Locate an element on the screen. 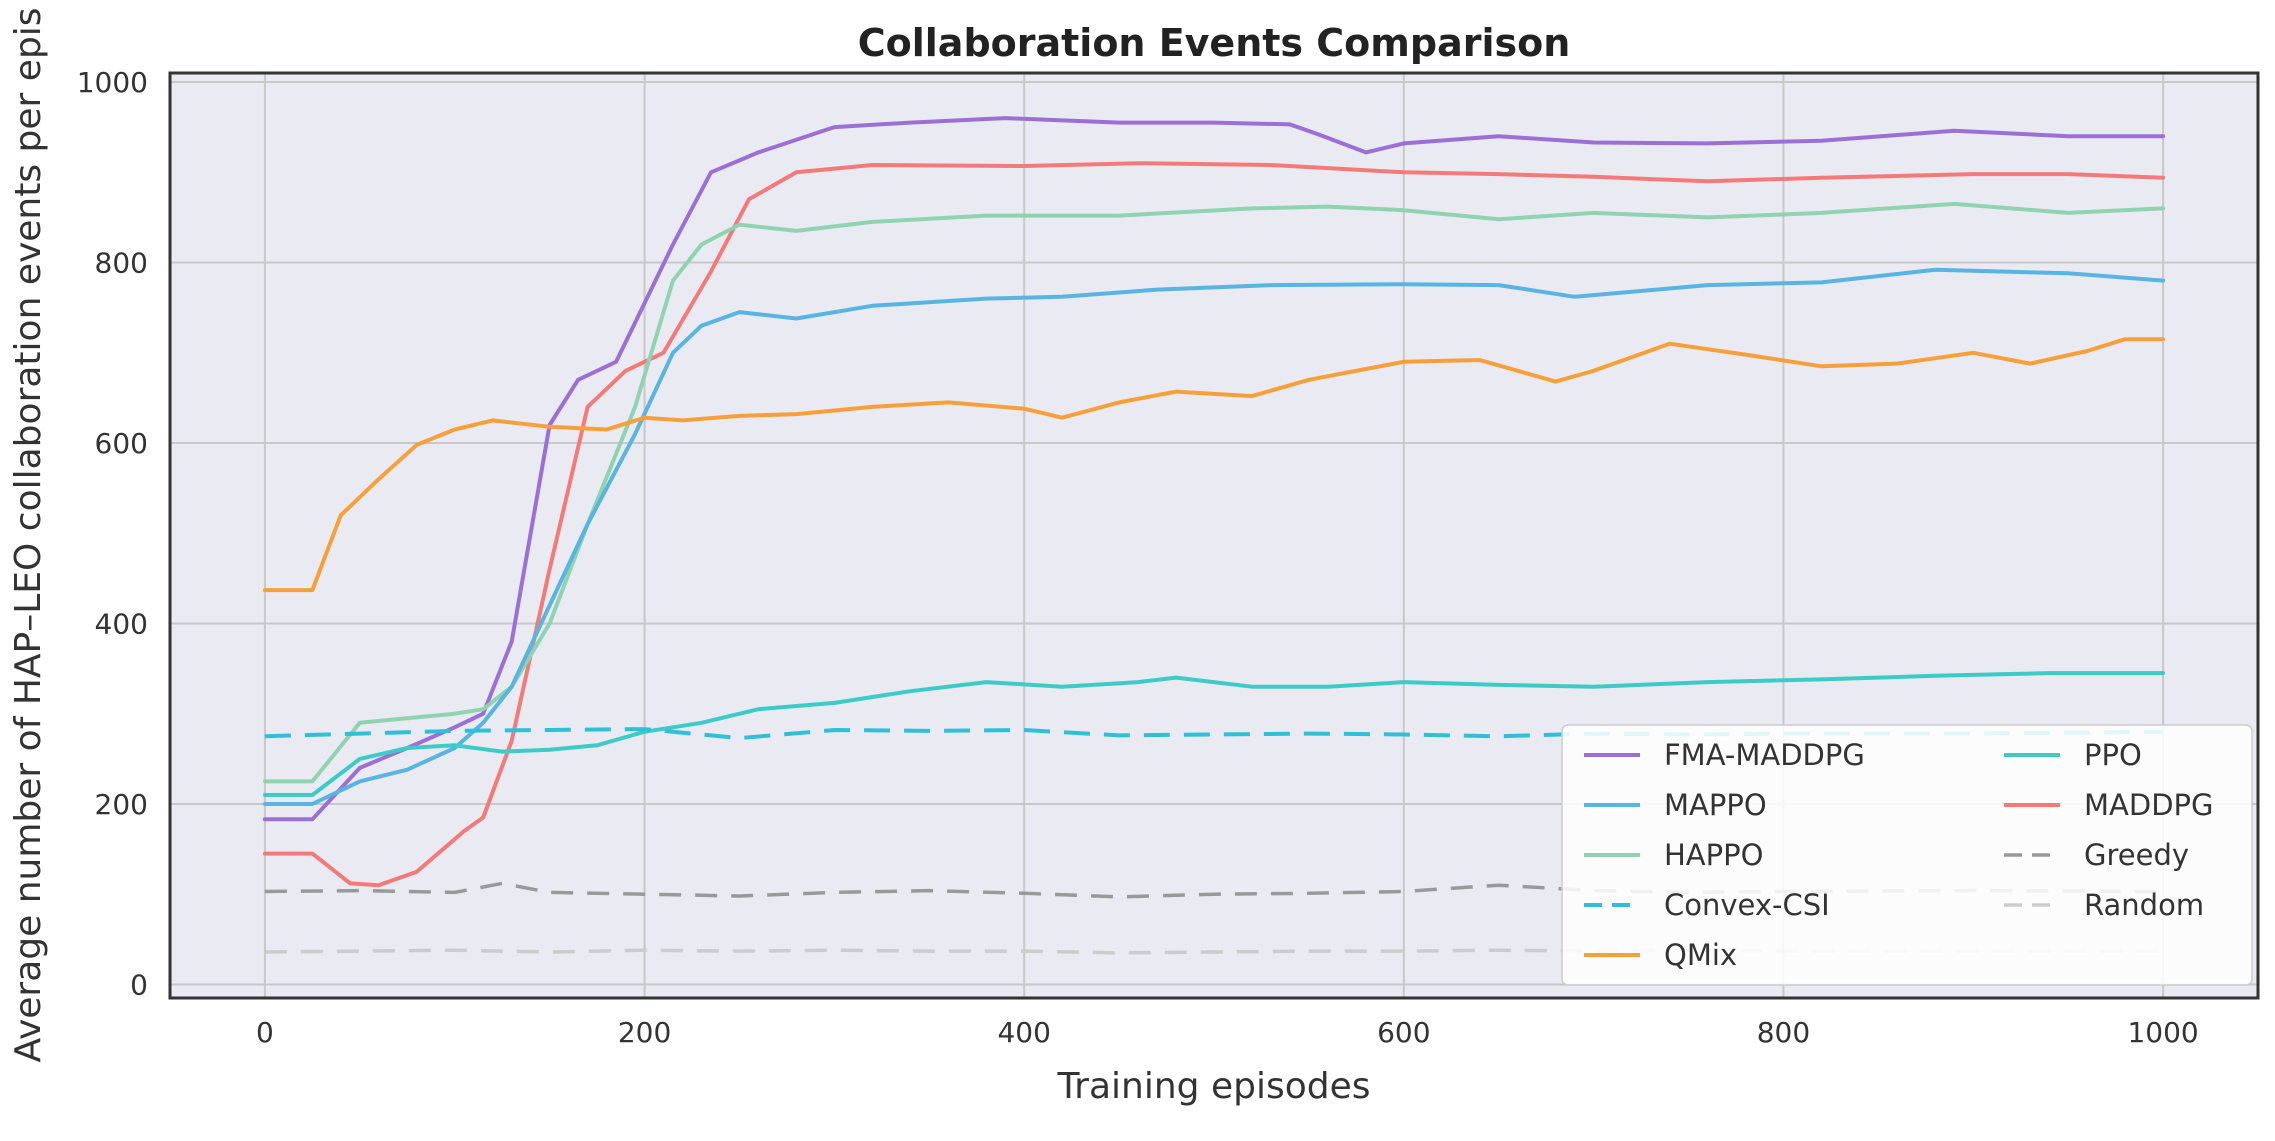  y-tick-label: 600 is located at coordinates (121, 443).